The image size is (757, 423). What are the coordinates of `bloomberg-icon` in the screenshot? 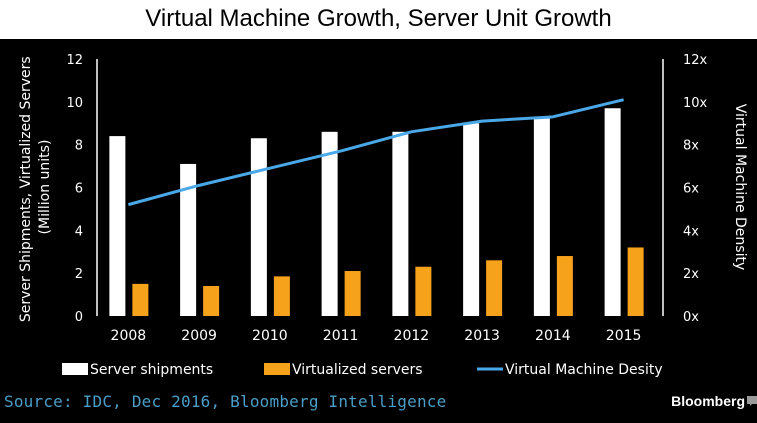 It's located at (752, 401).